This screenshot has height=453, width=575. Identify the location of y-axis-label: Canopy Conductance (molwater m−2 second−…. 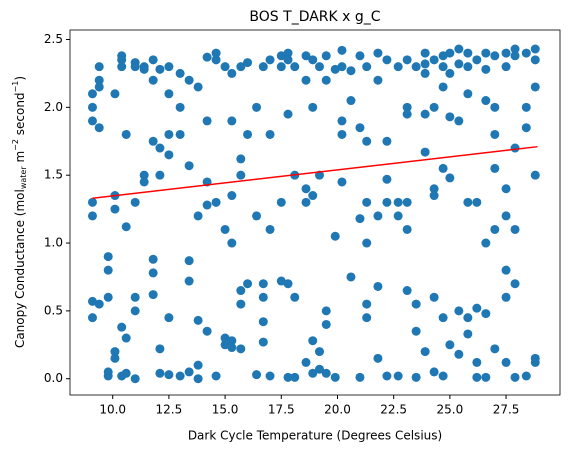
(19, 212).